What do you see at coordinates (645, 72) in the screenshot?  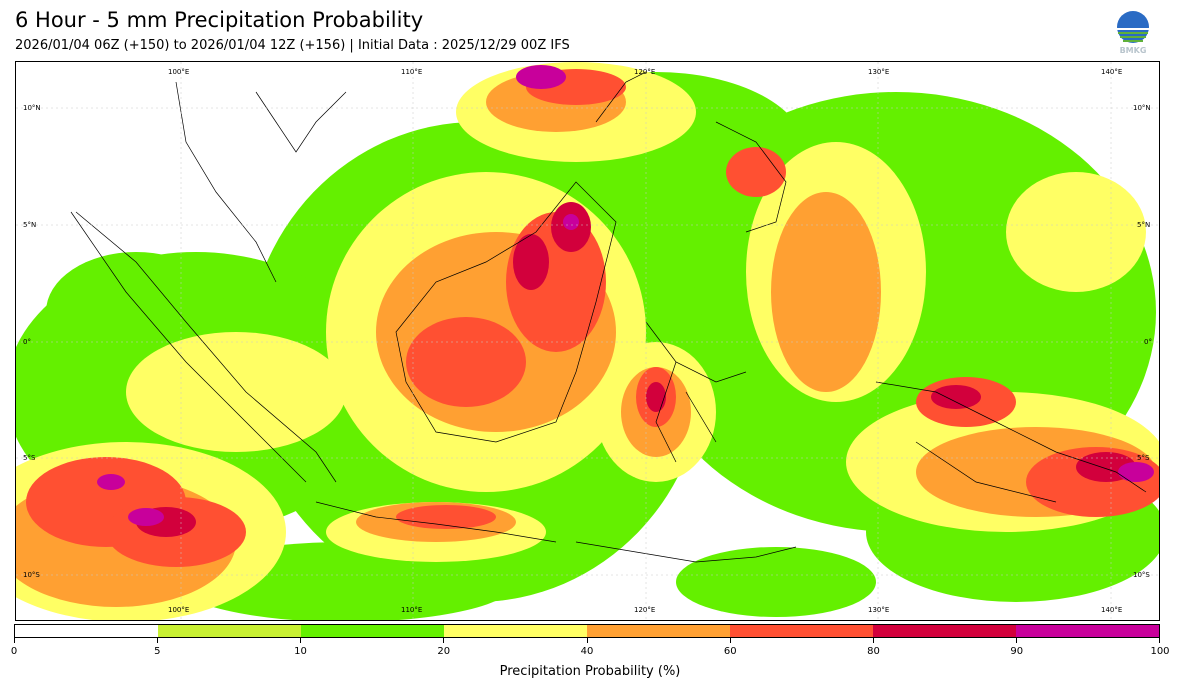 I see `lon-label-120e-top: 120°E` at bounding box center [645, 72].